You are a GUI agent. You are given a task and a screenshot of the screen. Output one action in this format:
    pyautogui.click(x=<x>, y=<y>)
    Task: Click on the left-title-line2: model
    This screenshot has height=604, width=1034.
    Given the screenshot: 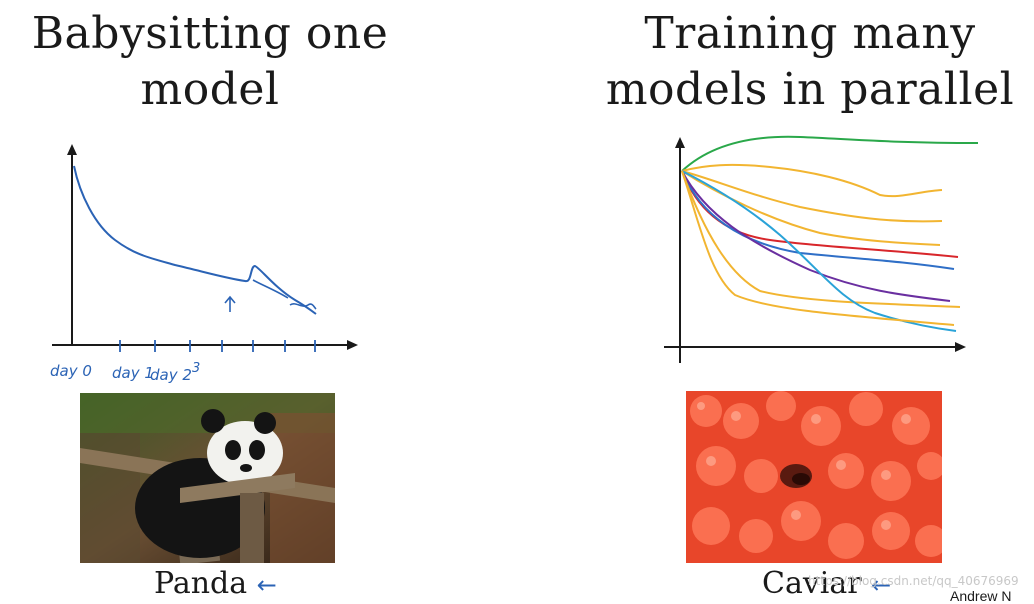 What is the action you would take?
    pyautogui.click(x=210, y=89)
    